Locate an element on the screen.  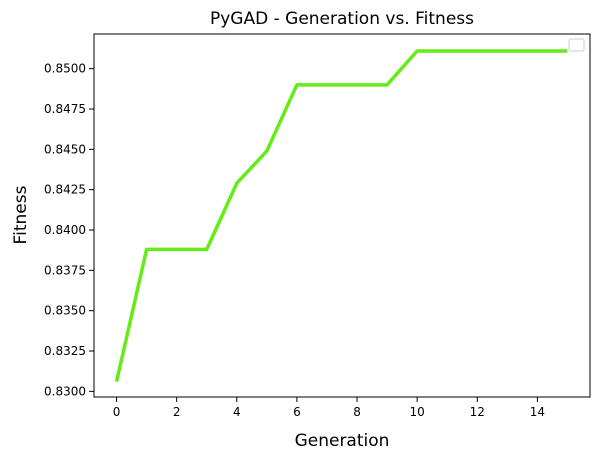
x-tick-label: 12 is located at coordinates (477, 412).